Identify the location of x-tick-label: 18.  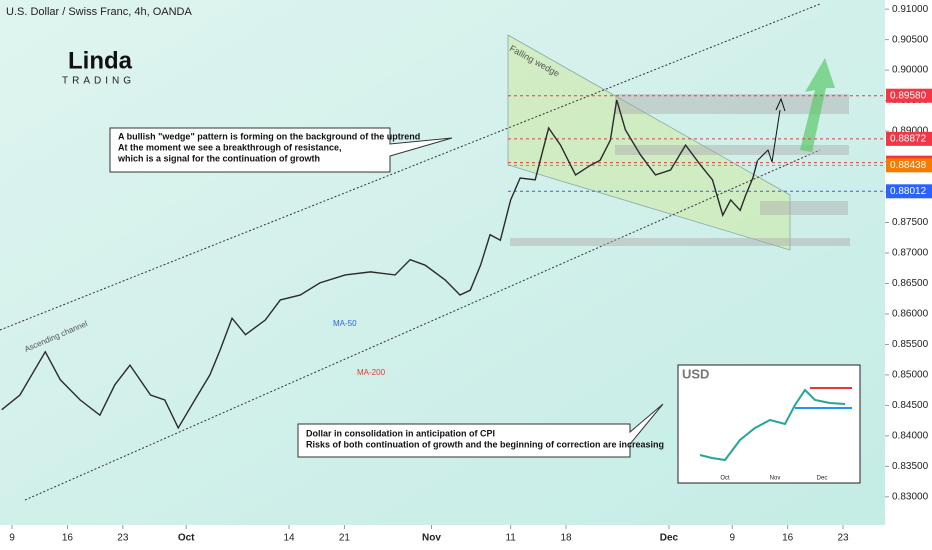
(566, 538).